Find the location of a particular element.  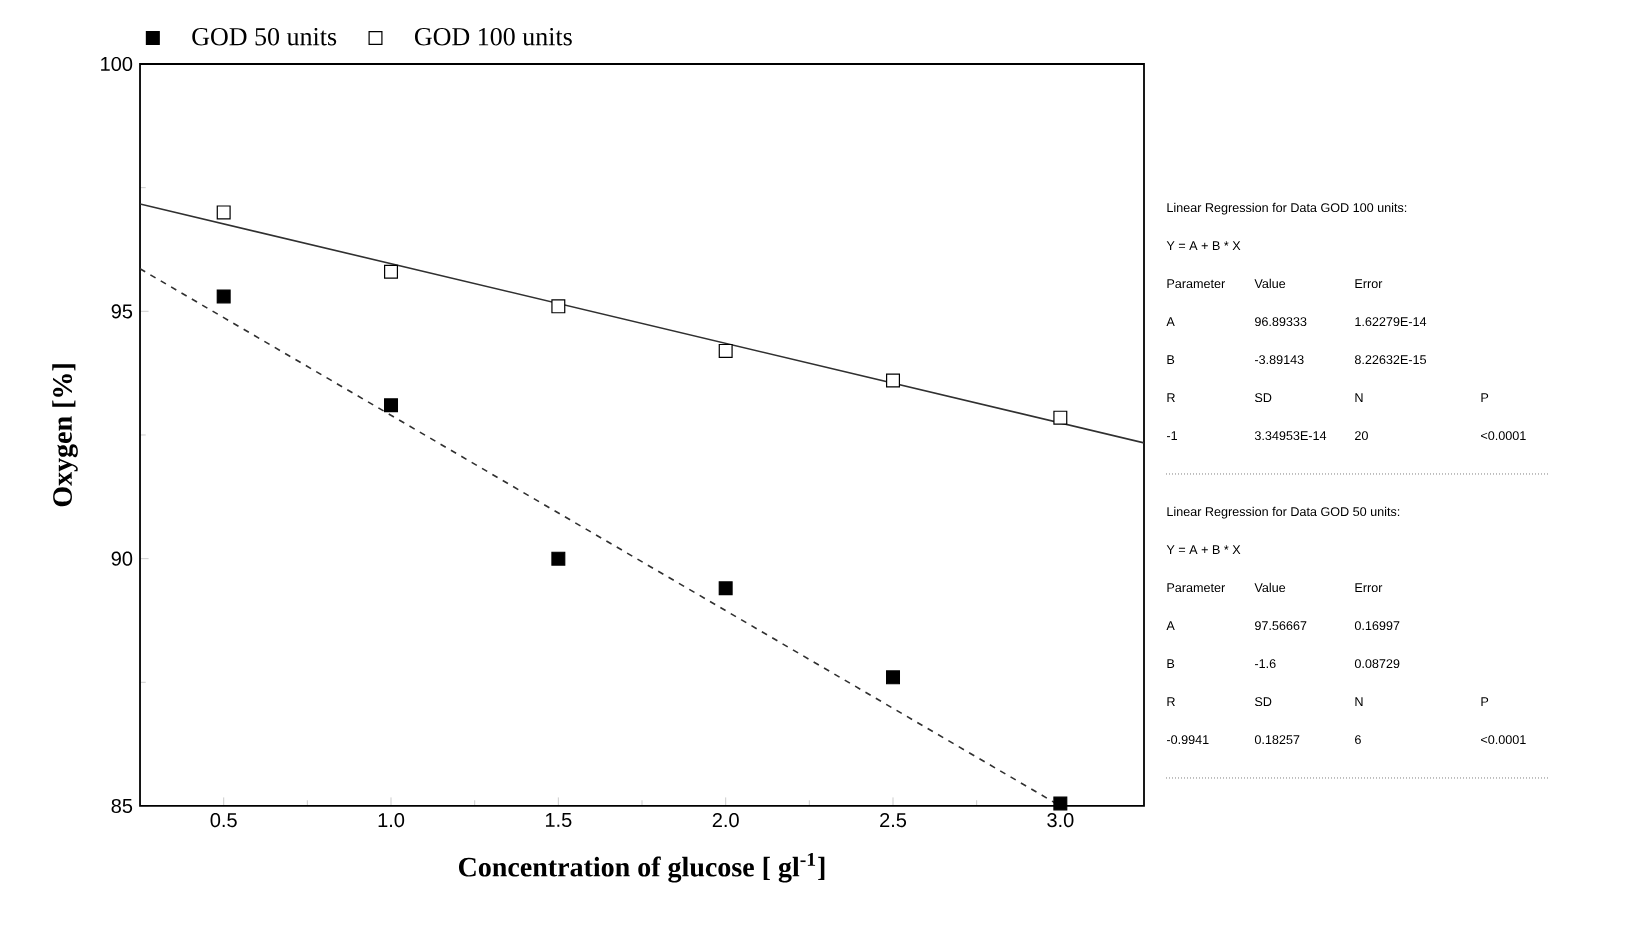

x-tick-label: 0.5 is located at coordinates (223, 820).